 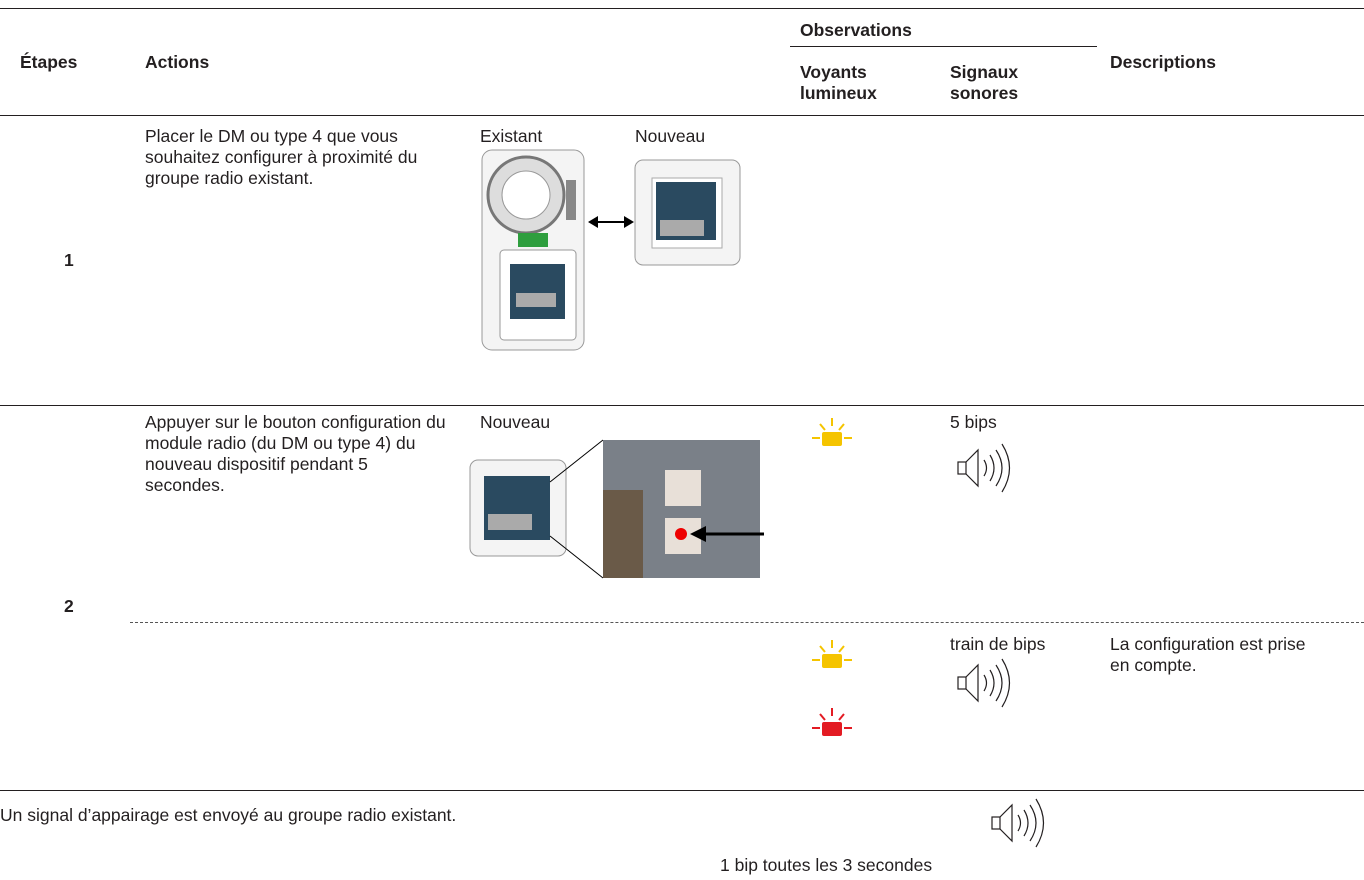 I want to click on new-device, so click(x=687, y=212).